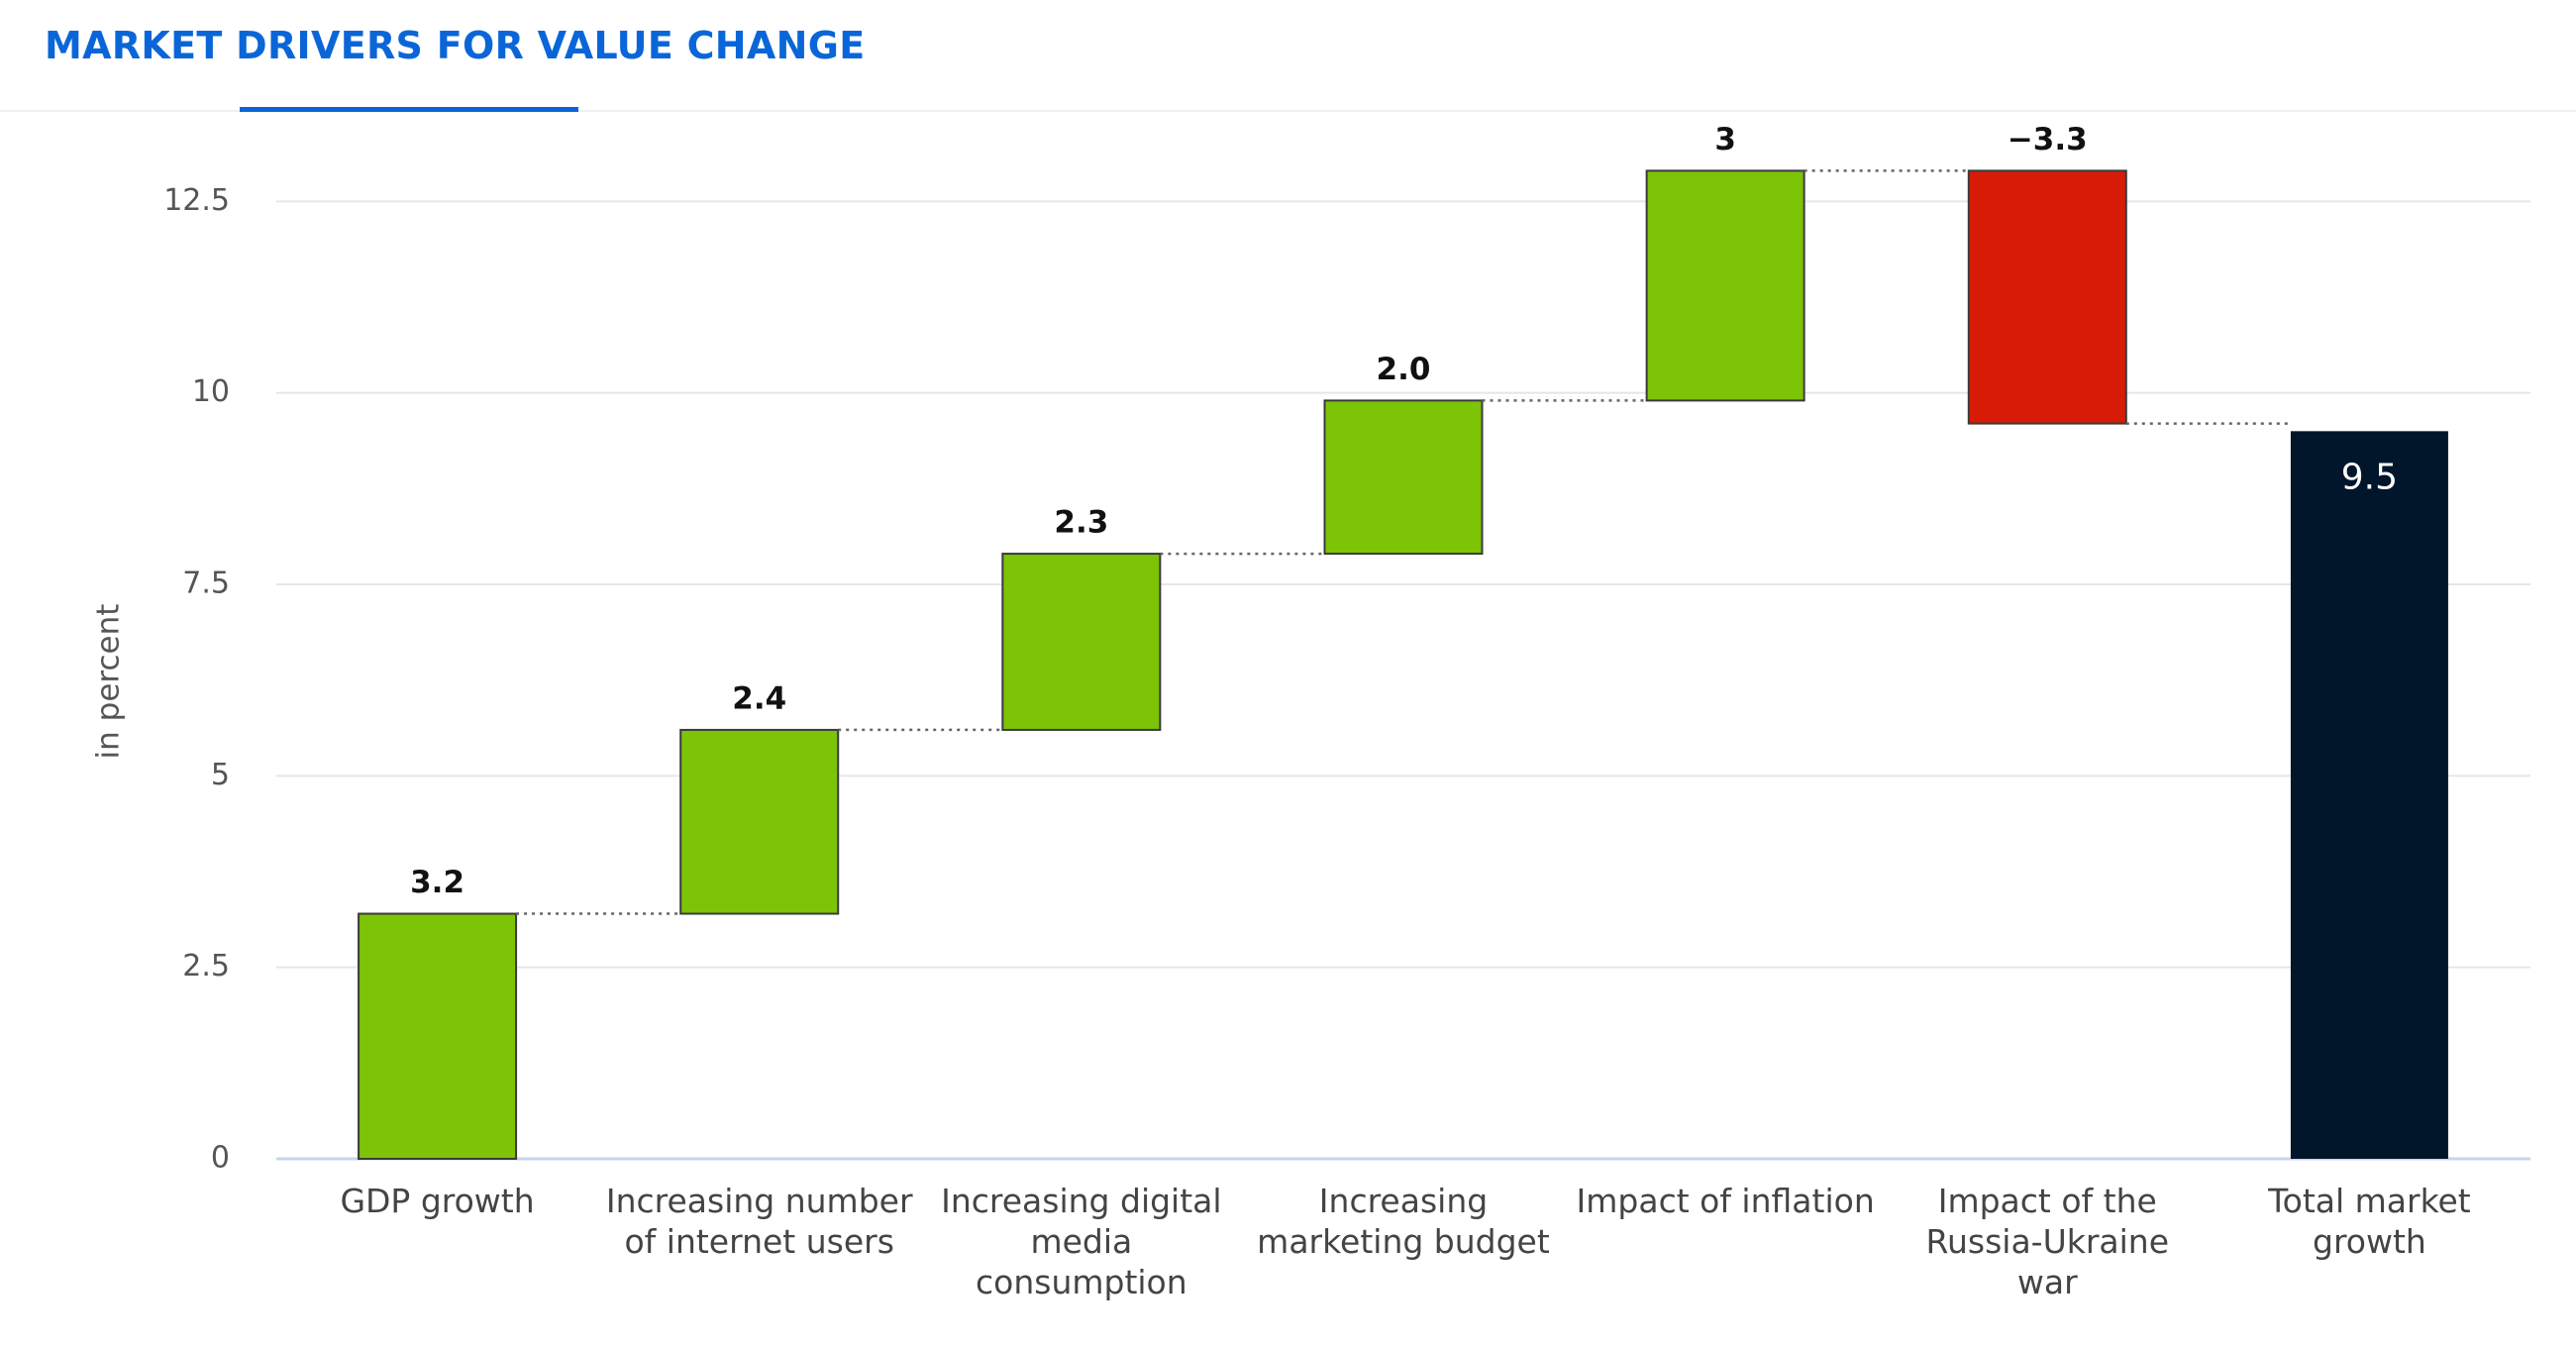 This screenshot has width=2576, height=1346. I want to click on y-tick-label: 12.5, so click(196, 200).